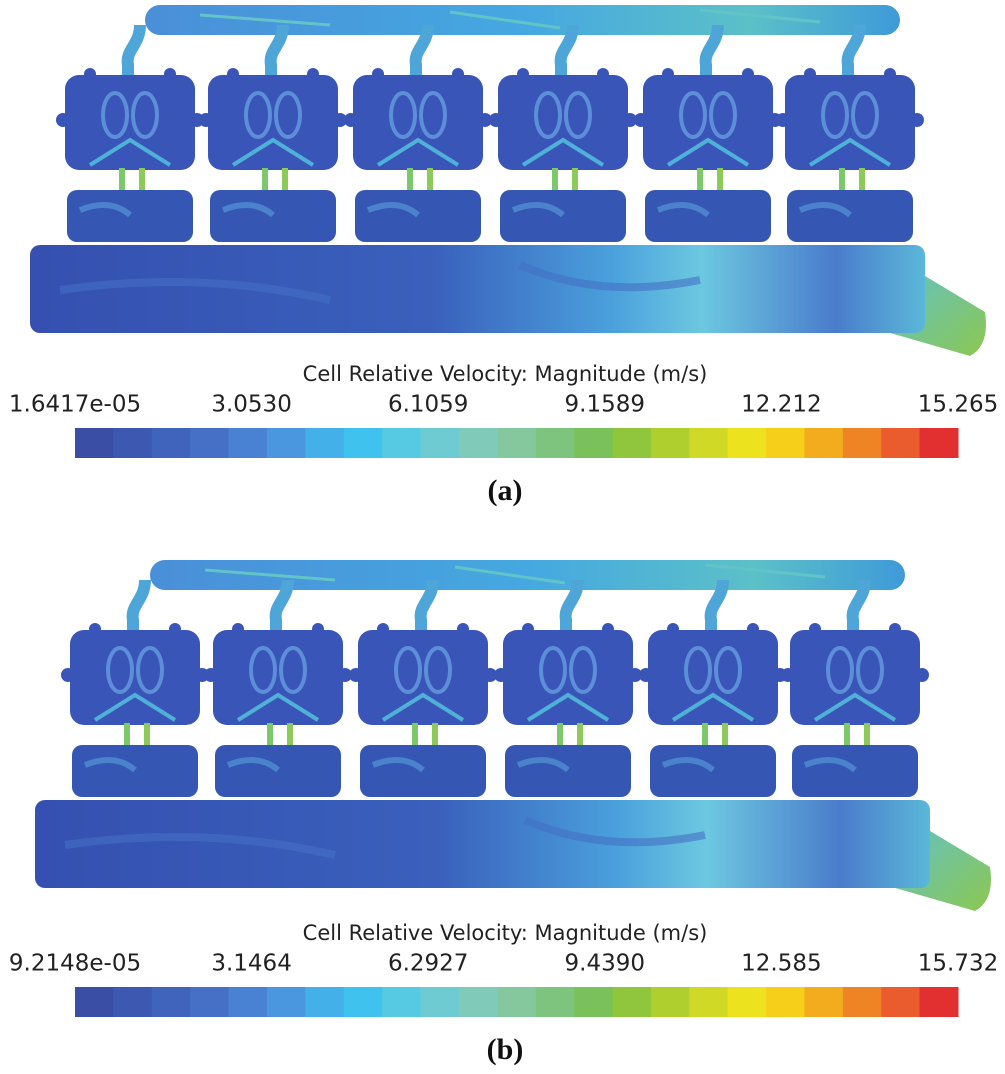 The width and height of the screenshot is (1005, 1074). I want to click on colorbar-tick-label: 15.265, so click(958, 405).